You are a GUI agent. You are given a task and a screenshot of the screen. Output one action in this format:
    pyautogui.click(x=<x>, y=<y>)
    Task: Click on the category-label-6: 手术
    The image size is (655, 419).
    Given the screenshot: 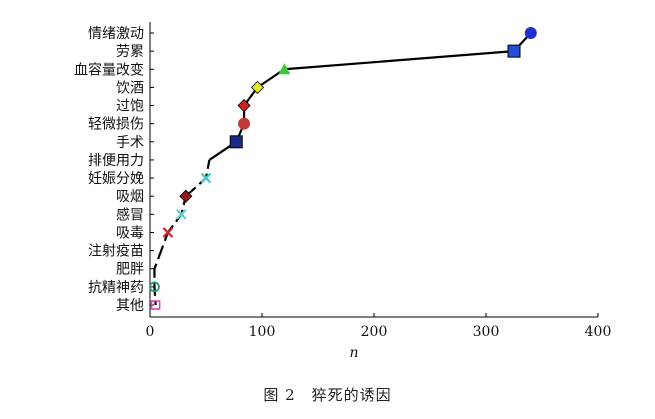 What is the action you would take?
    pyautogui.click(x=130, y=143)
    